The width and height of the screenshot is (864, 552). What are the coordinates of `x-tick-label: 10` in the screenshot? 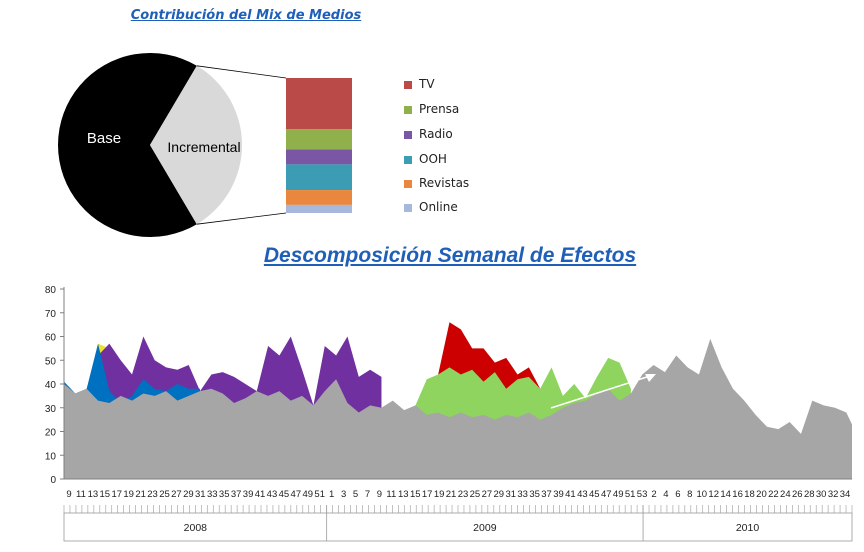 It's located at (701, 494).